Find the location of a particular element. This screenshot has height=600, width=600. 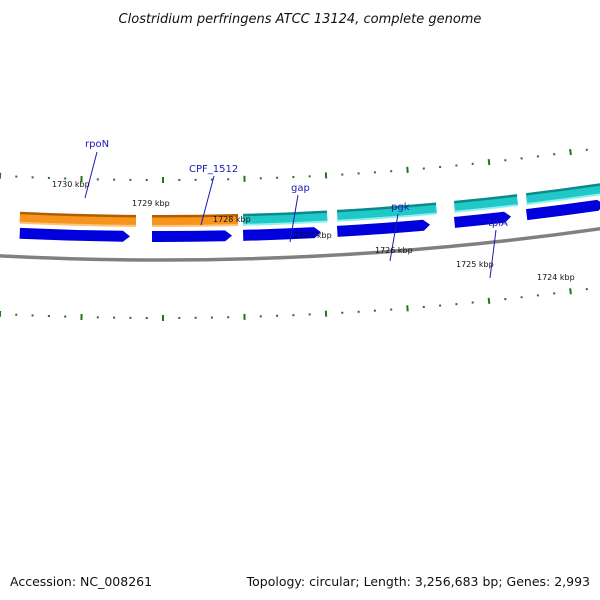

gene-label-group: rpoN CPF_1512 gap pgk tpiA is located at coordinates (296, 184).